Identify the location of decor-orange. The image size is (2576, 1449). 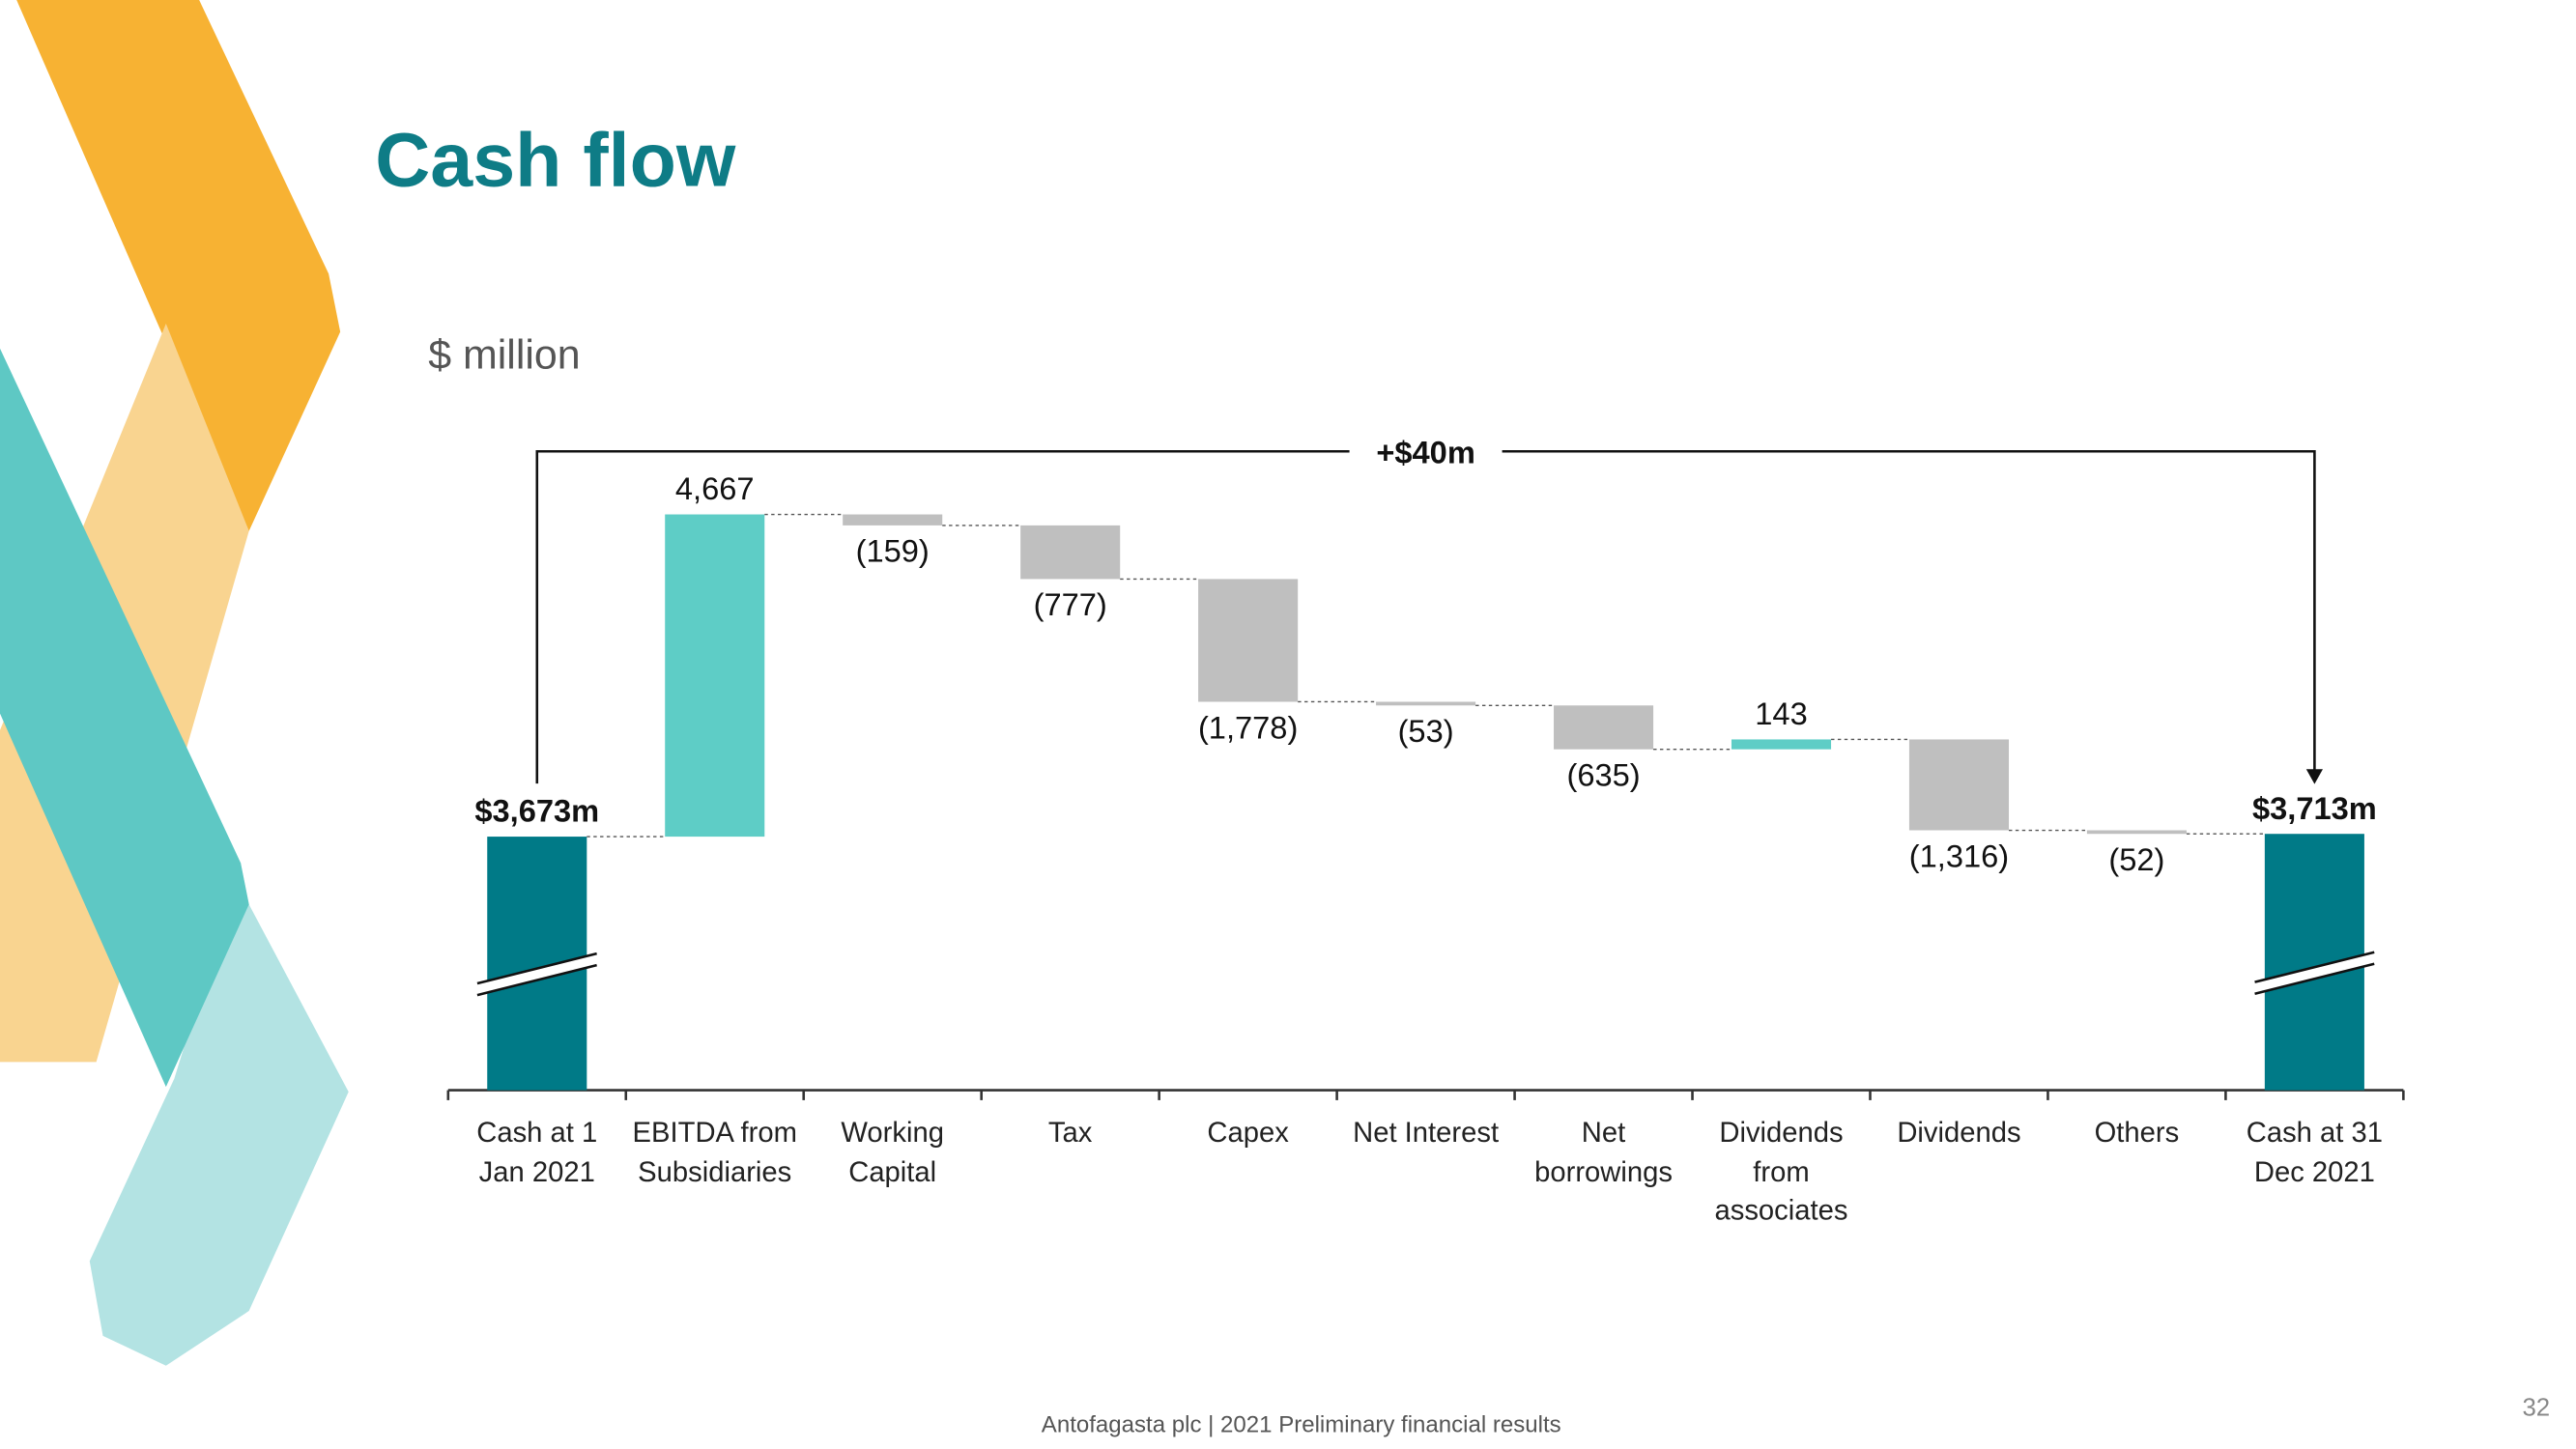
(179, 265).